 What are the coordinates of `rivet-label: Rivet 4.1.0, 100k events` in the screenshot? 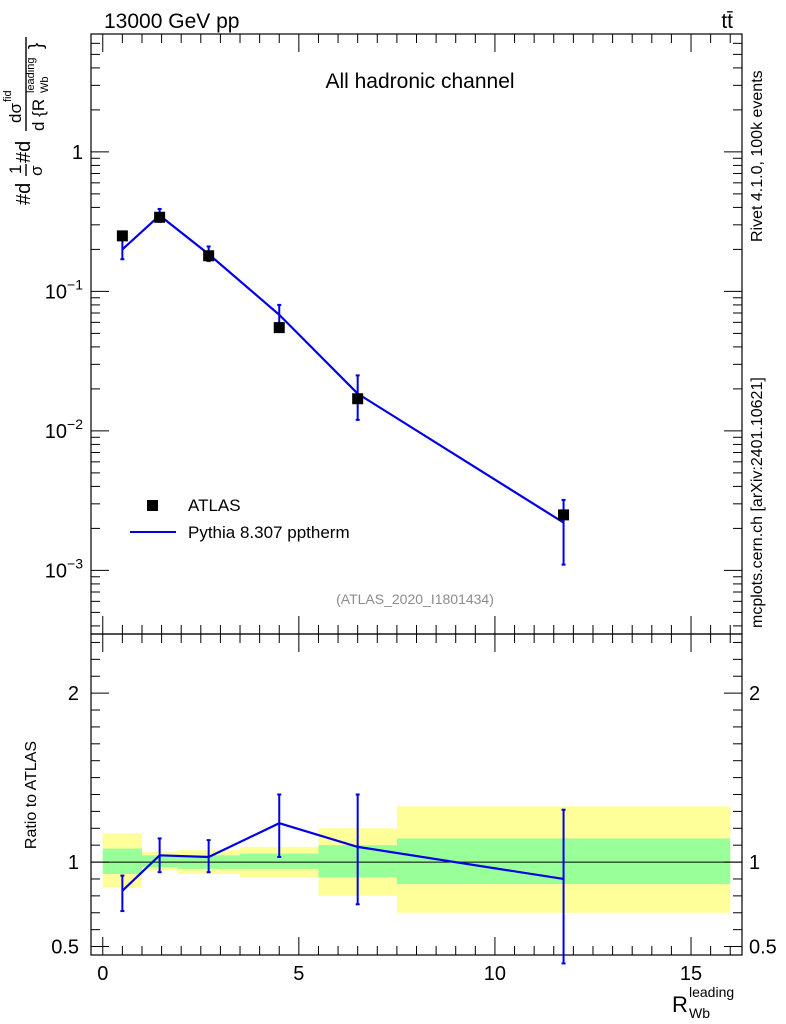 It's located at (757, 156).